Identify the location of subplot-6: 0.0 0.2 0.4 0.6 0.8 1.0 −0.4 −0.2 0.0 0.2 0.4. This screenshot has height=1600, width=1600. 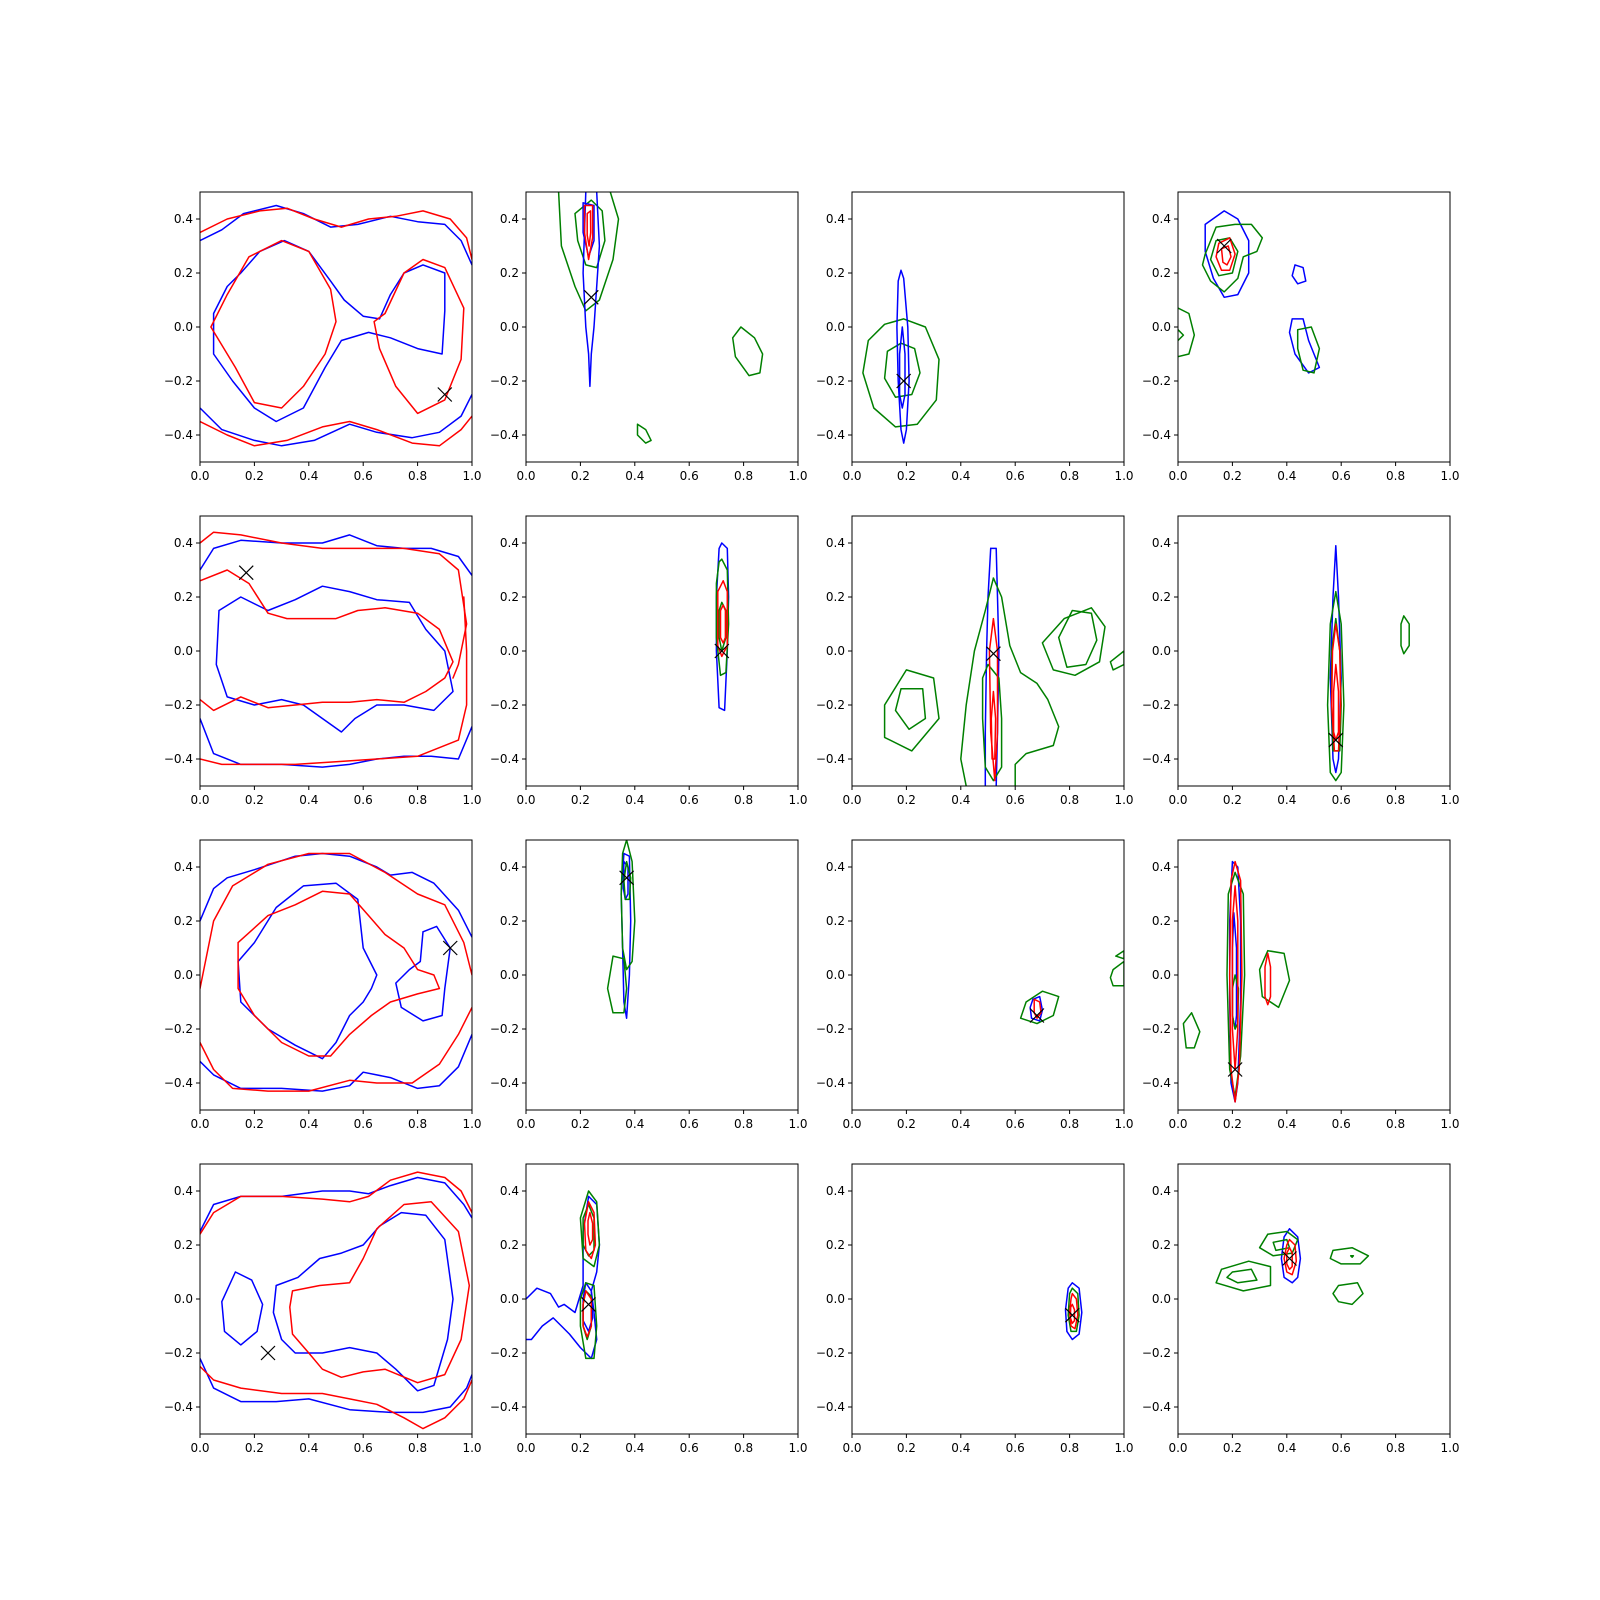
(649, 661).